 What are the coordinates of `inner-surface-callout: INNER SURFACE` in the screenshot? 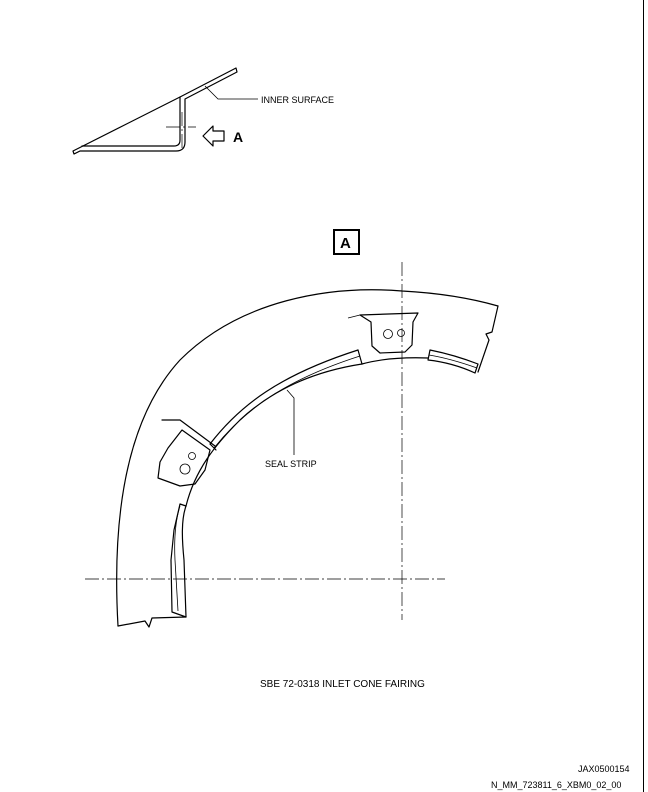 It's located at (269, 95).